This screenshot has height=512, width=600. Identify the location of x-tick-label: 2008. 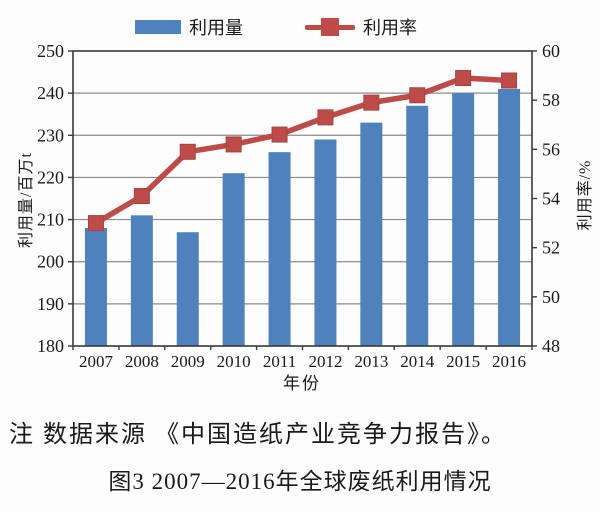
(142, 361).